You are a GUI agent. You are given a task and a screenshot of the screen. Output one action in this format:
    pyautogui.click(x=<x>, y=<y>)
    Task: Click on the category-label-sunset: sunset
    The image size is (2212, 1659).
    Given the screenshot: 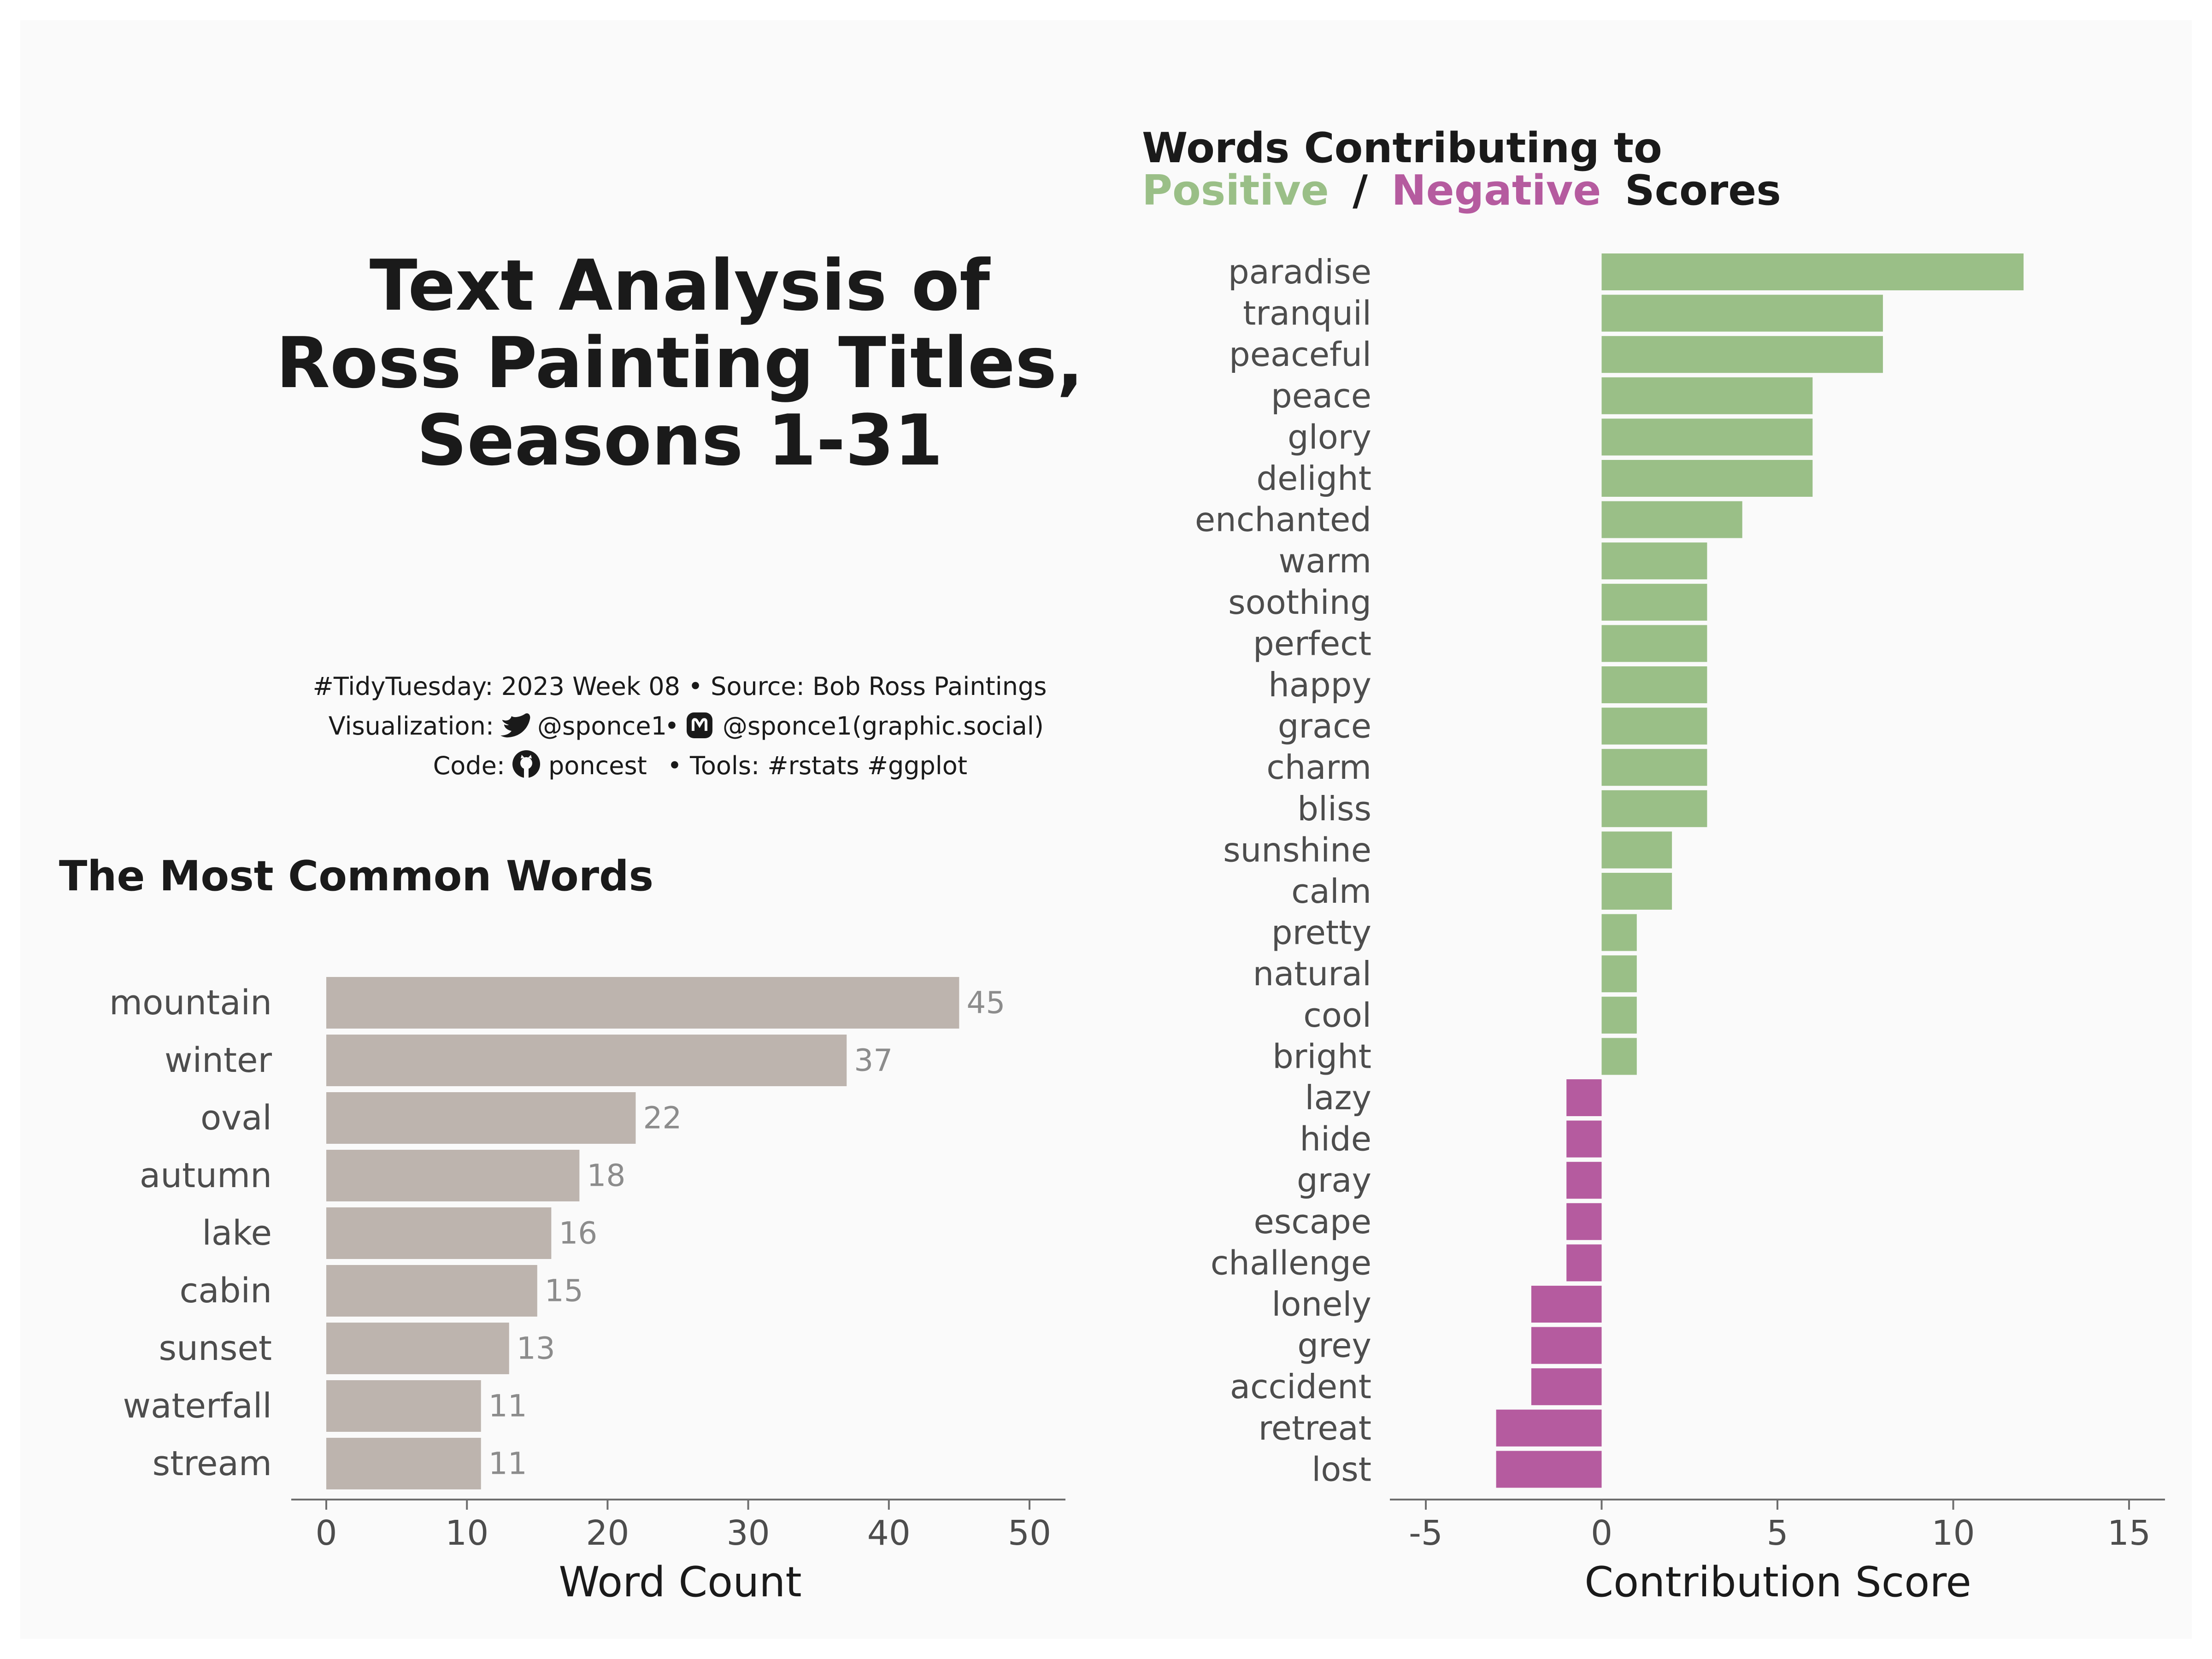 What is the action you would take?
    pyautogui.click(x=215, y=1348)
    